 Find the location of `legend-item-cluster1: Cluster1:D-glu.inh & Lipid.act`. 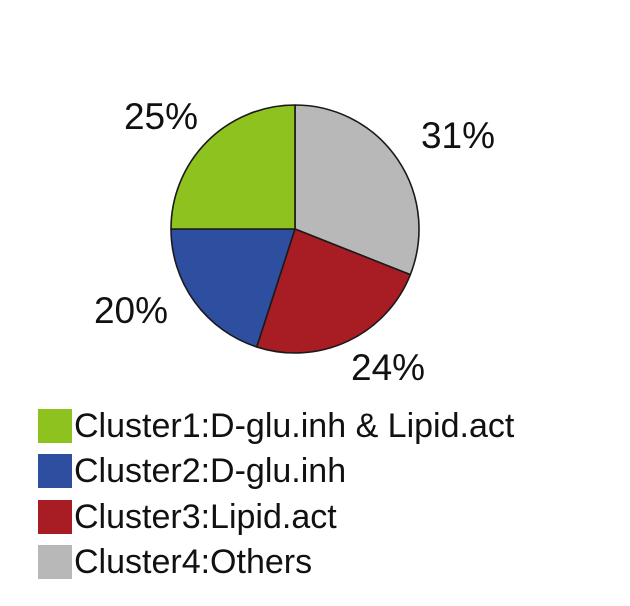

legend-item-cluster1: Cluster1:D-glu.inh & Lipid.act is located at coordinates (276, 426).